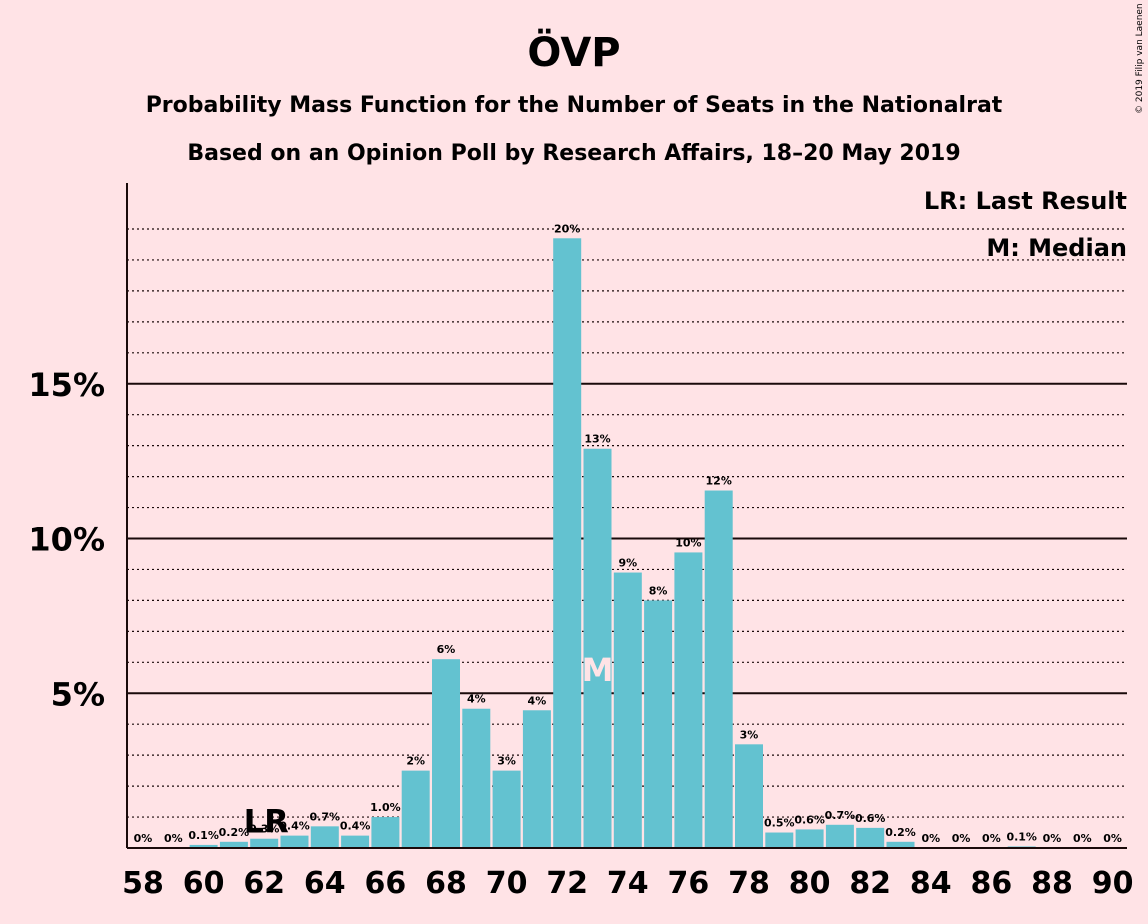 Image resolution: width=1148 pixels, height=924 pixels. What do you see at coordinates (597, 439) in the screenshot?
I see `data-label-seat-73: 13%` at bounding box center [597, 439].